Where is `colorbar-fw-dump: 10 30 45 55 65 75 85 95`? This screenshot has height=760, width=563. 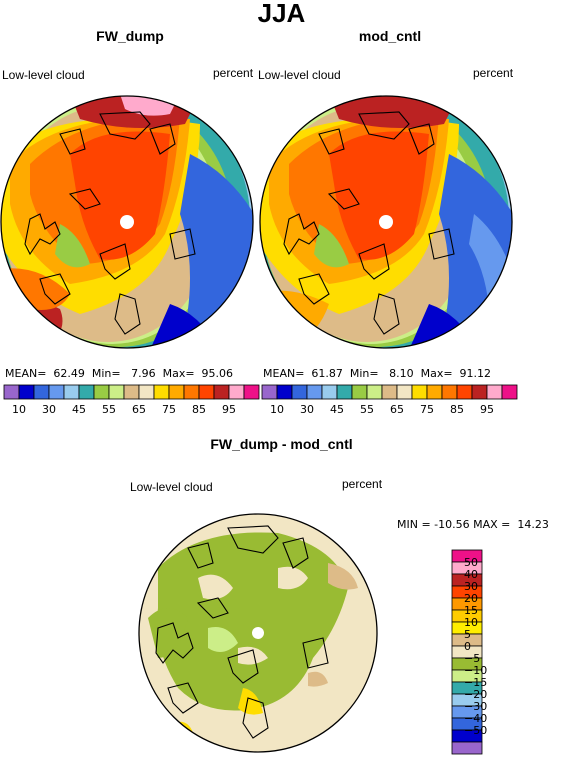
colorbar-fw-dump: 10 30 45 55 65 75 85 95 is located at coordinates (131, 400).